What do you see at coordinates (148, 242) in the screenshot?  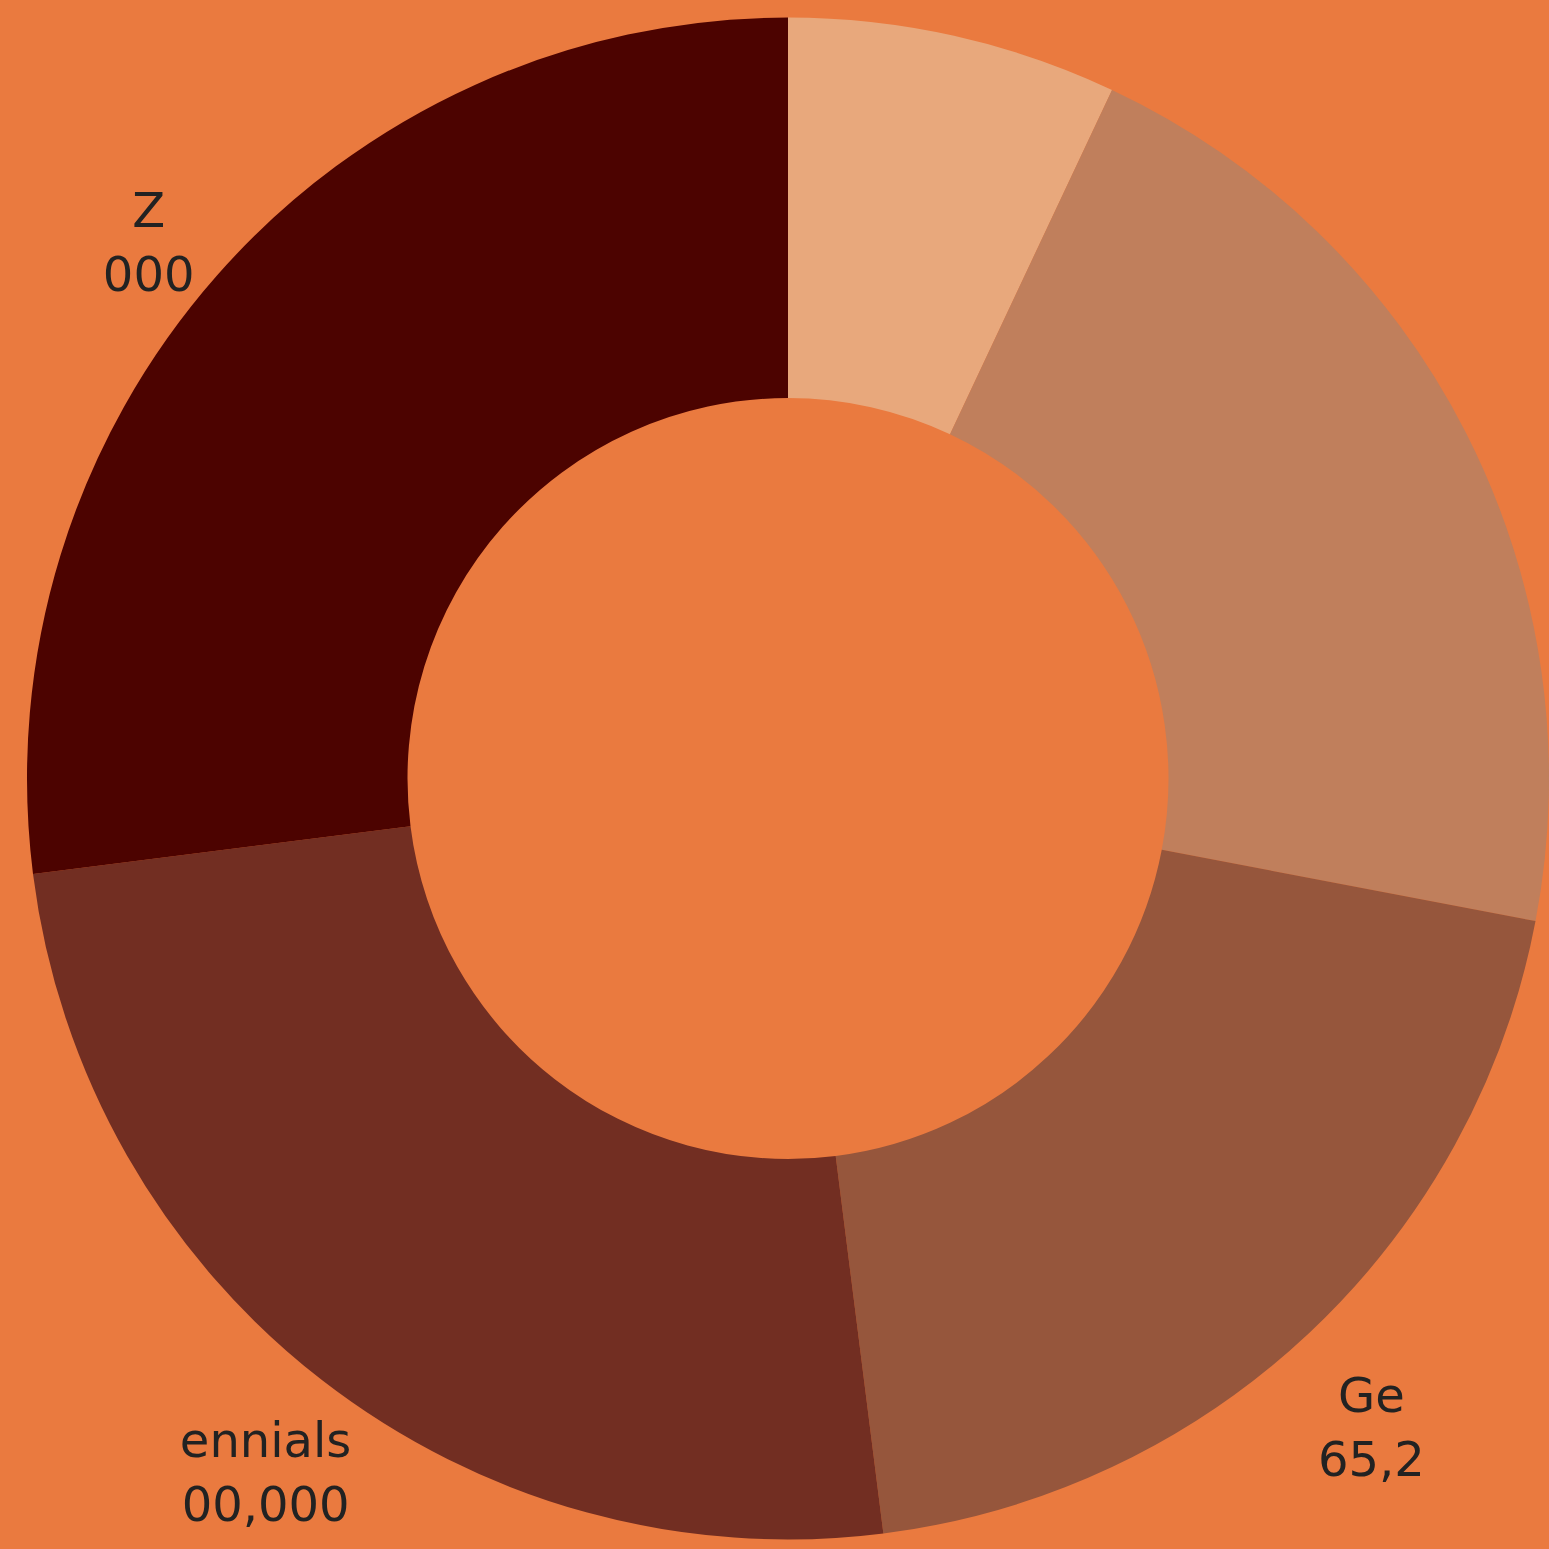 I see `slice-label: Z 000` at bounding box center [148, 242].